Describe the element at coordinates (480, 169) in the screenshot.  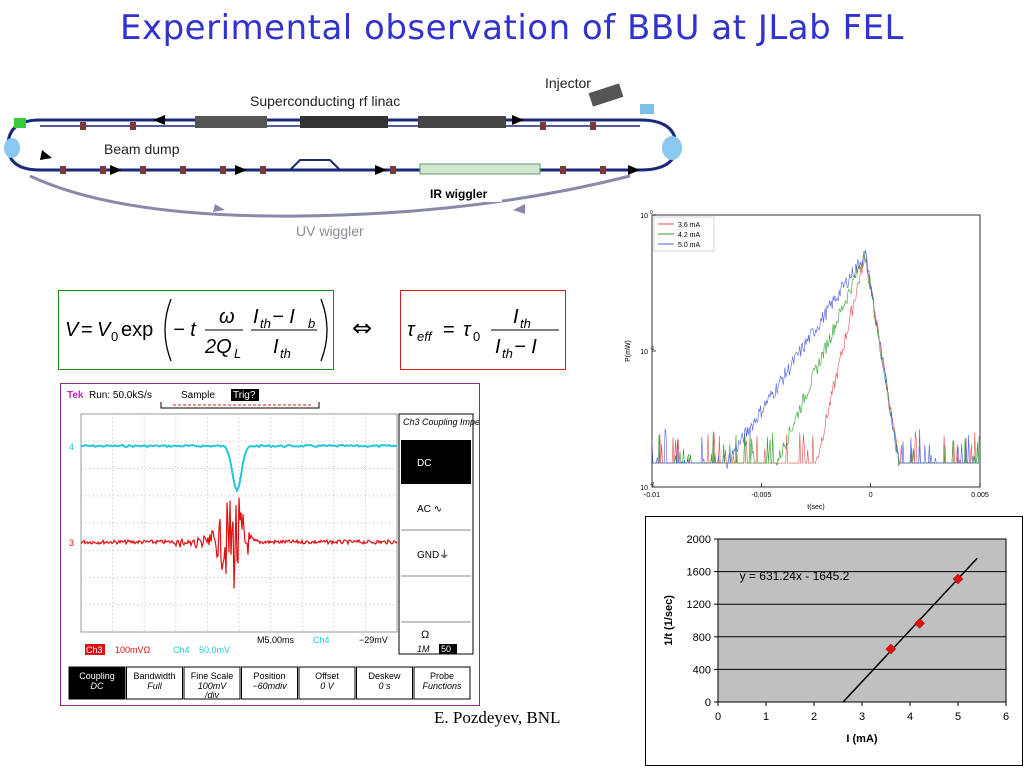
I see `ir-wiggler-cavity` at that location.